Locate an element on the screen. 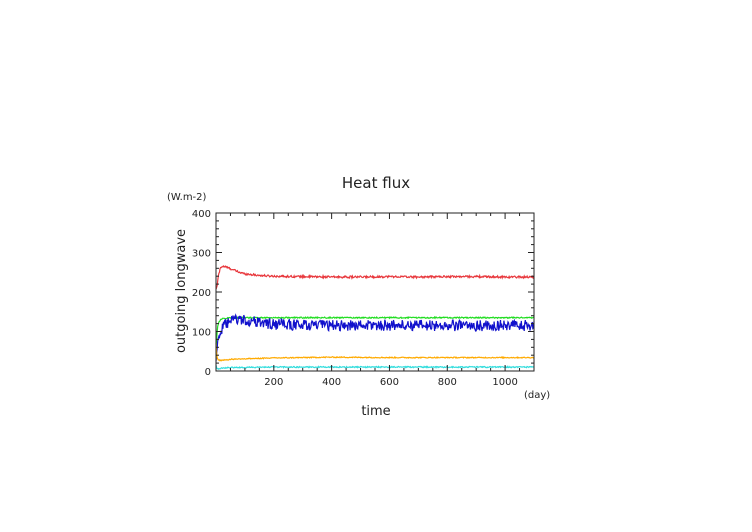  y-tick-label: 100 is located at coordinates (201, 333).